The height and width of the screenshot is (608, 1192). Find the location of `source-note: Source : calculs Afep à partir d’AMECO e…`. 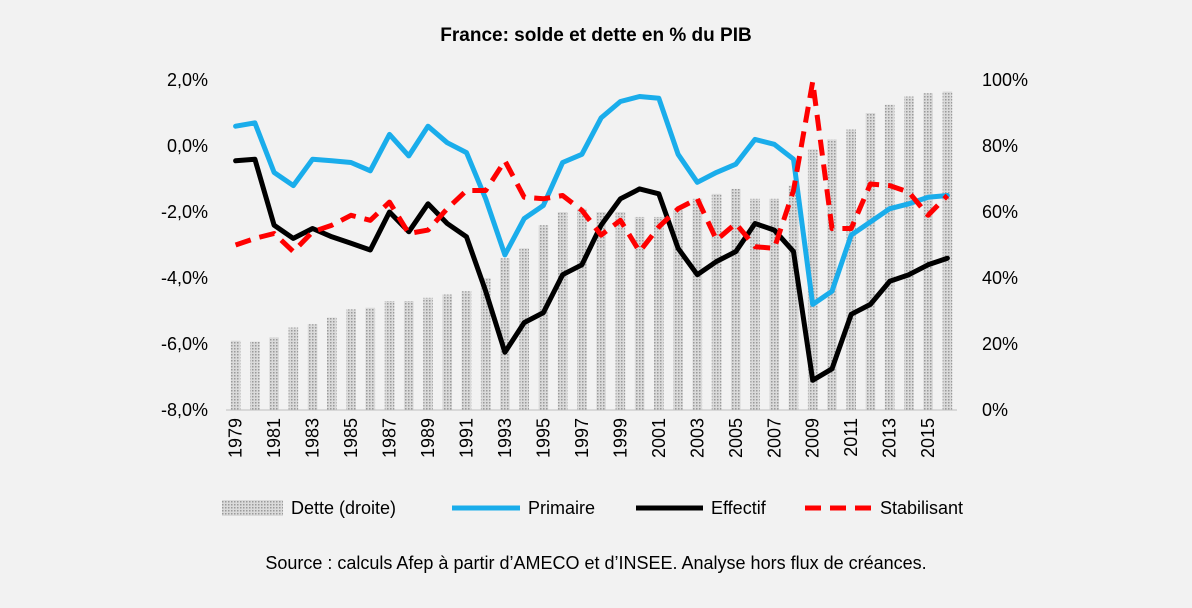

source-note: Source : calculs Afep à partir d’AMECO e… is located at coordinates (595, 563).